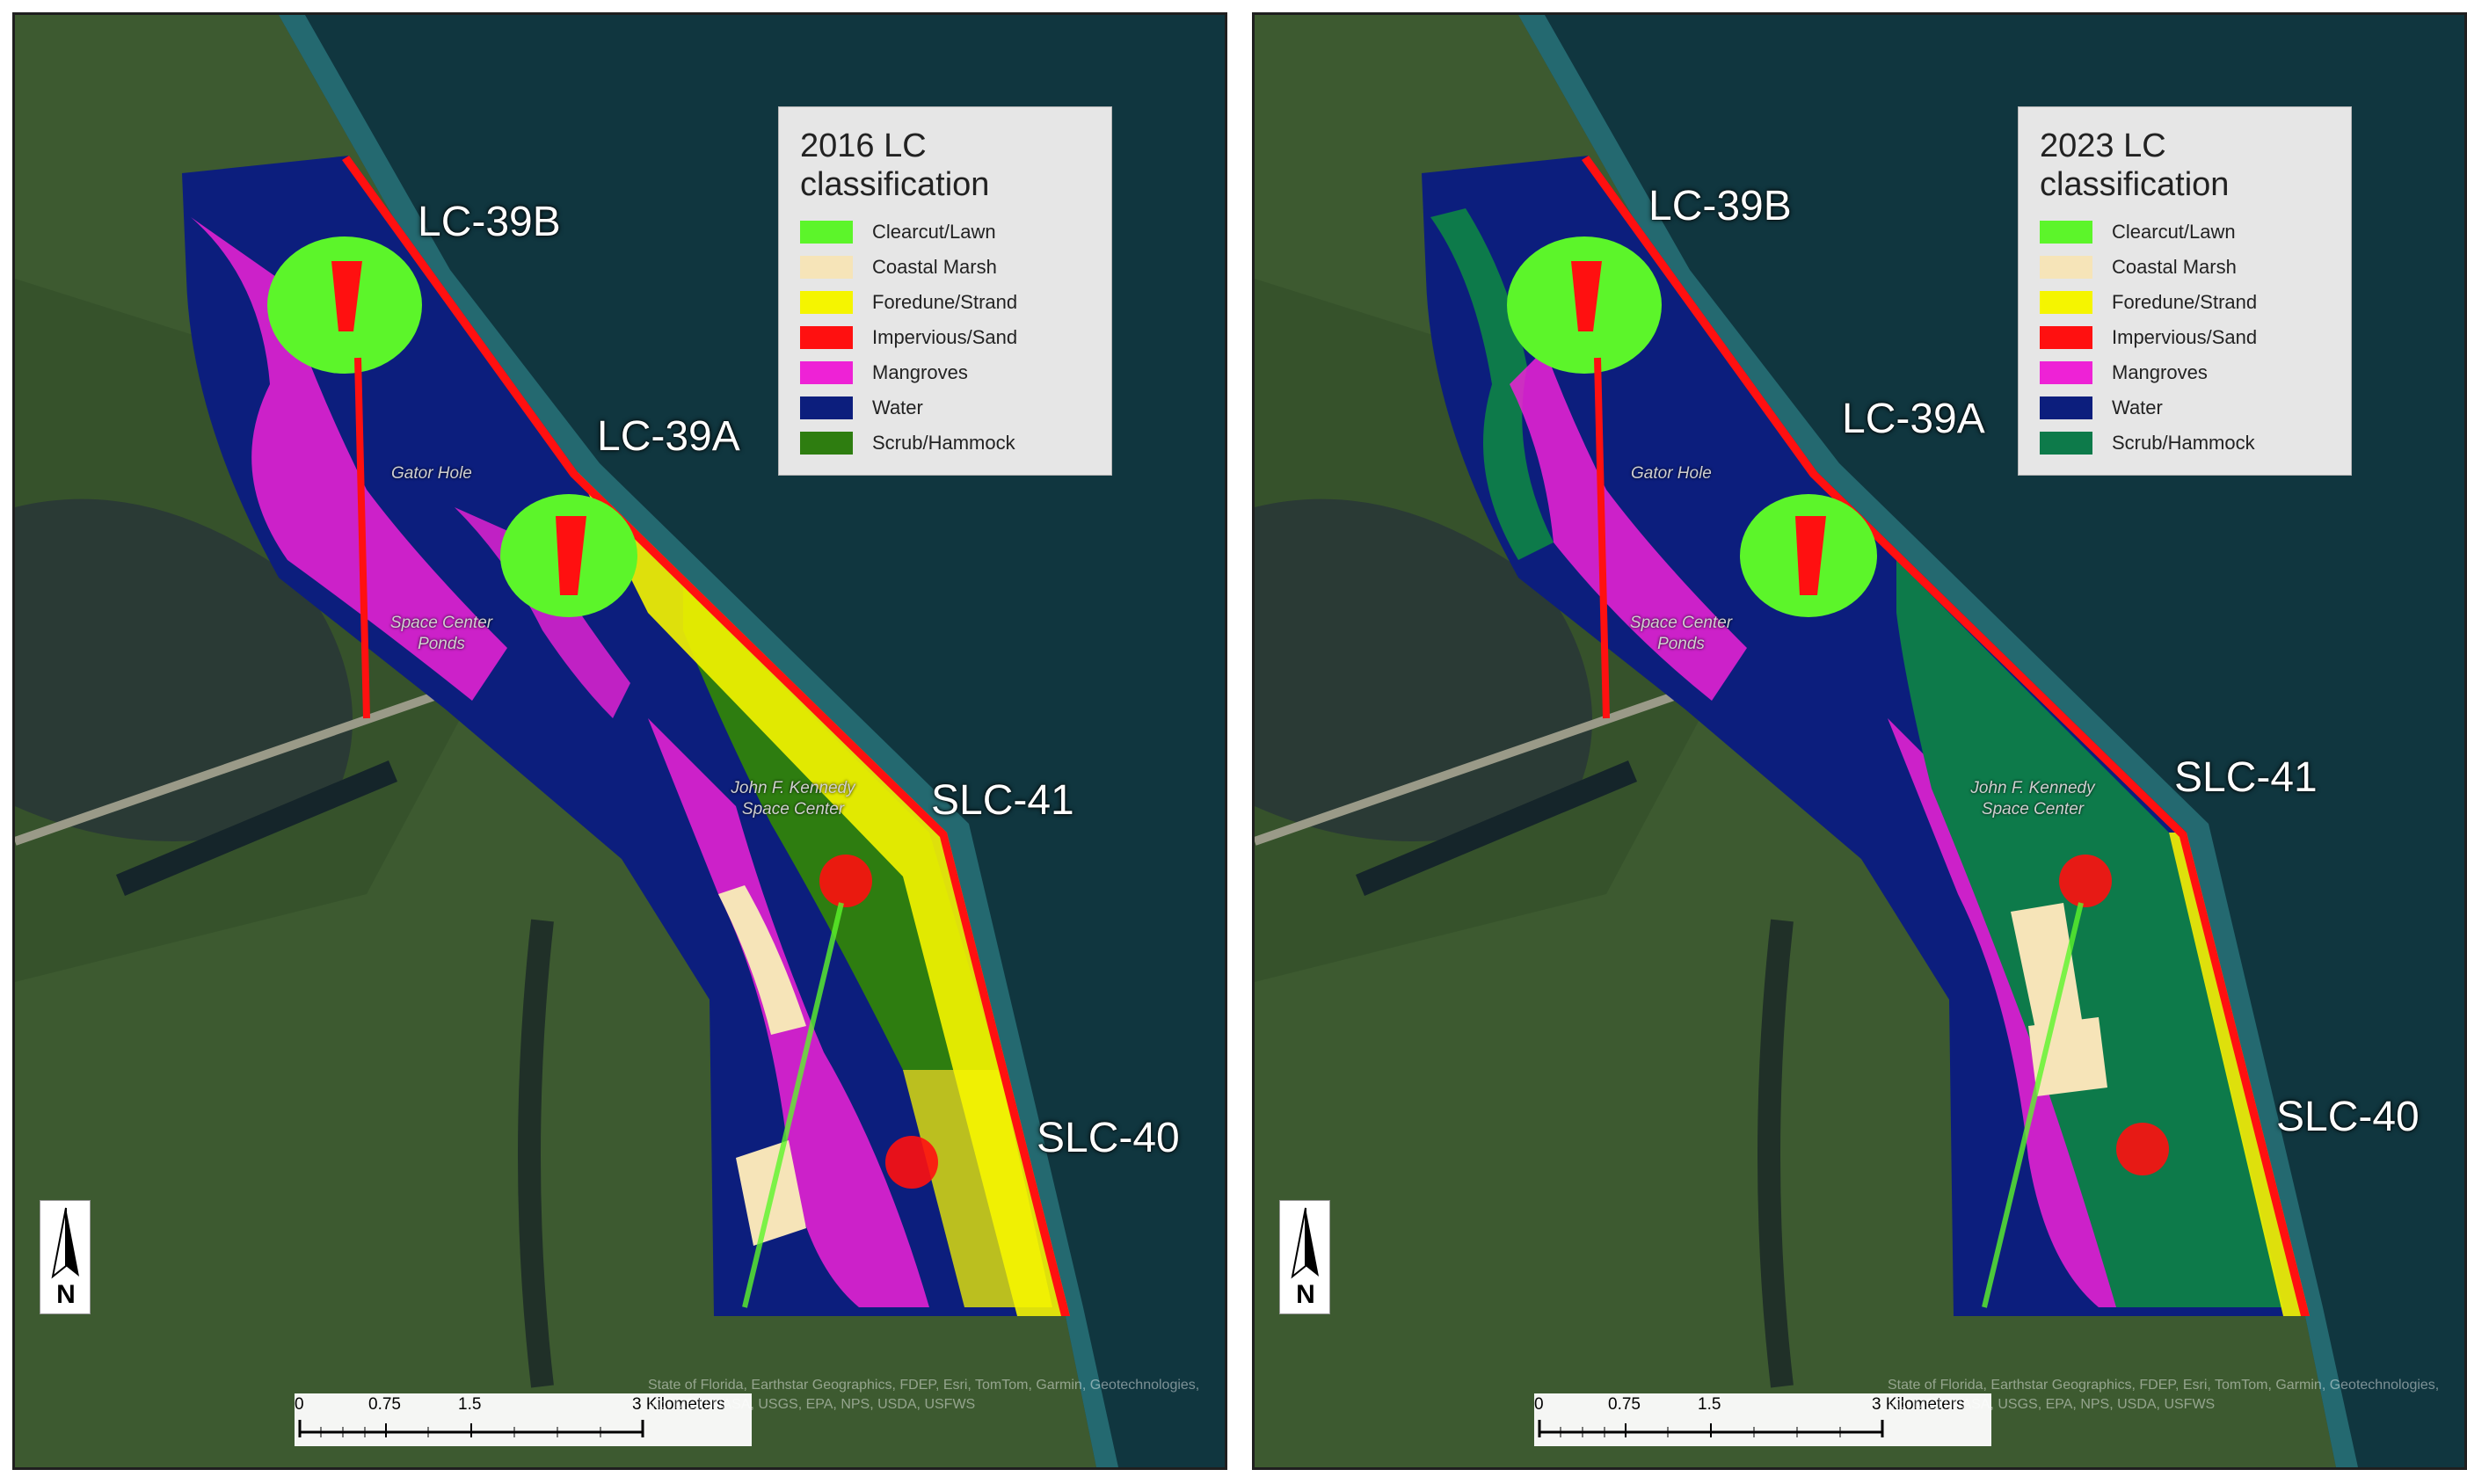 This screenshot has width=2467, height=1484. I want to click on legend-item: Clearcut/Lawn, so click(2185, 233).